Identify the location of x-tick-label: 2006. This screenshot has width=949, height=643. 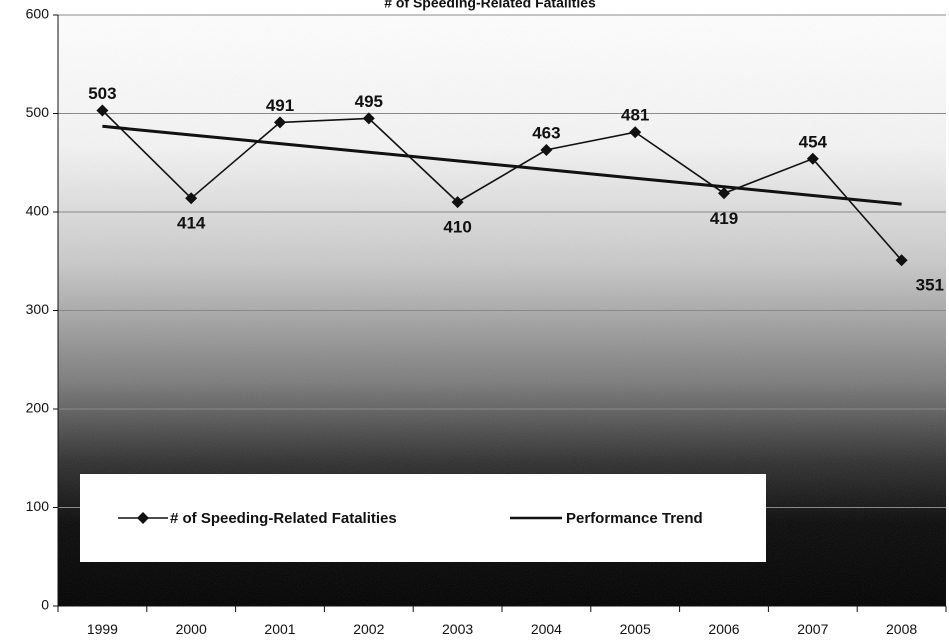
(723, 629).